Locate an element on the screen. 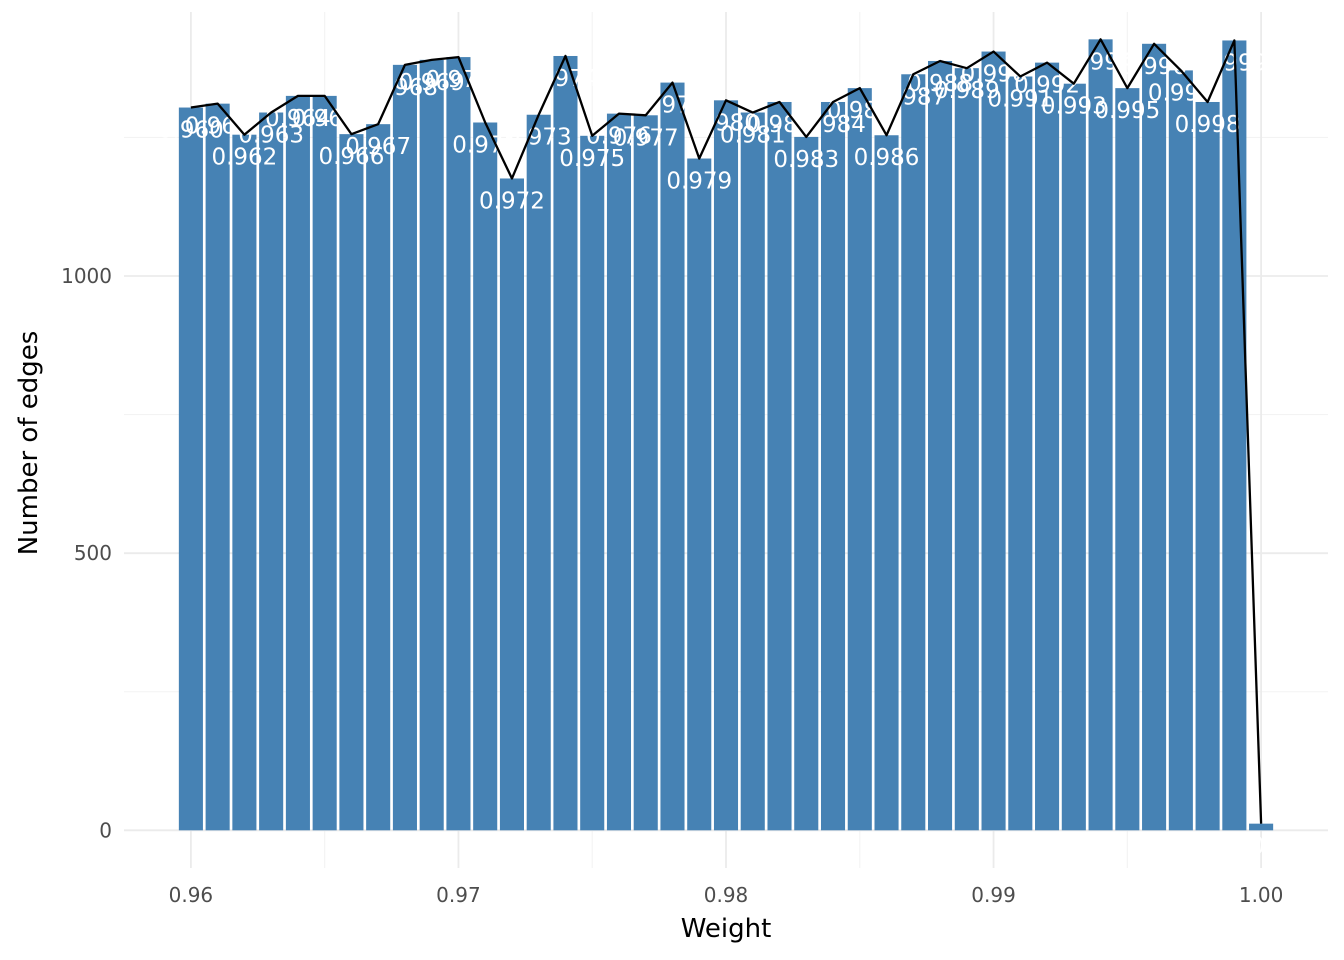 This screenshot has width=1344, height=960. bar-label: 0.985 is located at coordinates (860, 111).